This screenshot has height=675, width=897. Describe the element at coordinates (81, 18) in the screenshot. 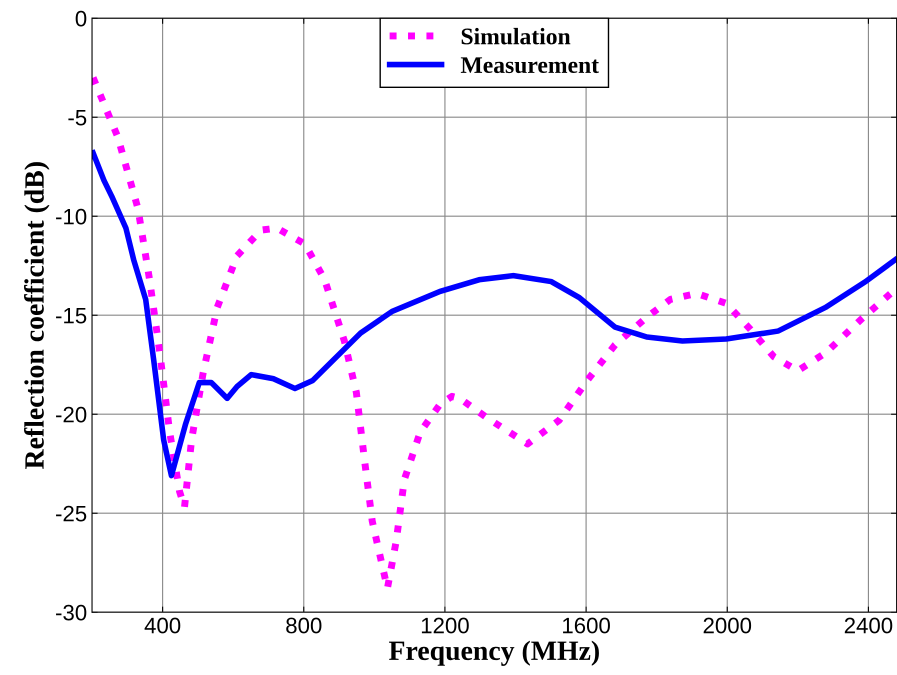

I see `y-tick-label: 0` at that location.